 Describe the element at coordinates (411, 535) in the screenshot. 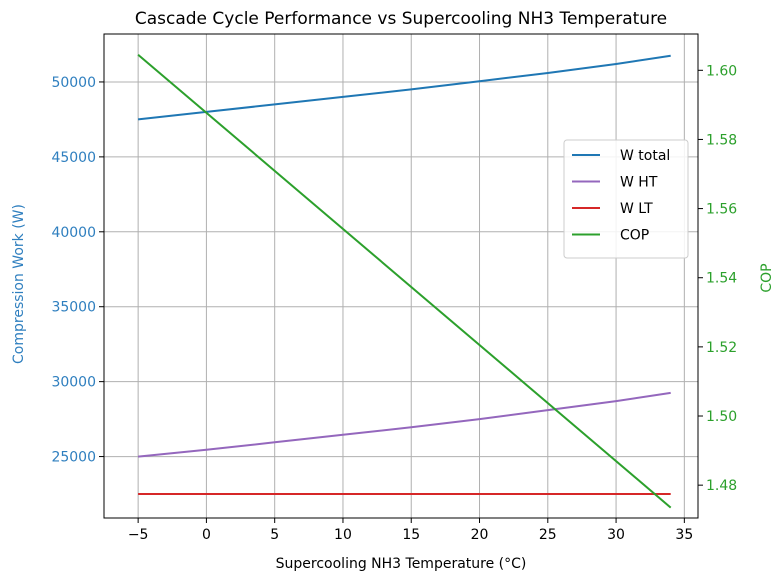

I see `x-tick-label: 15` at that location.